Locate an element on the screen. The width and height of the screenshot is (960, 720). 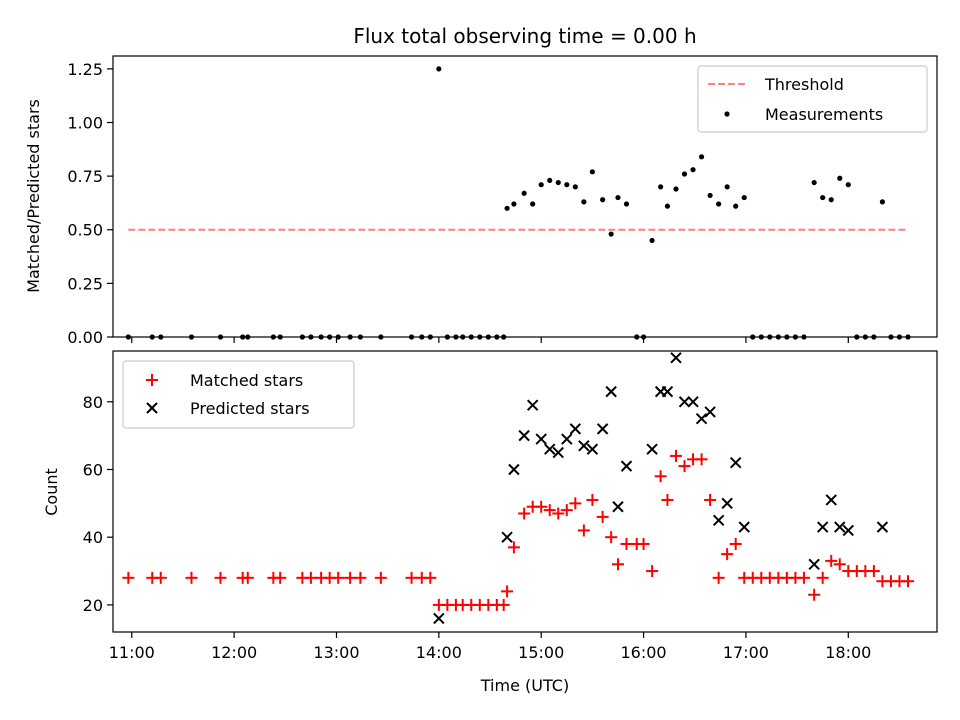
top-legend-box is located at coordinates (812, 99).